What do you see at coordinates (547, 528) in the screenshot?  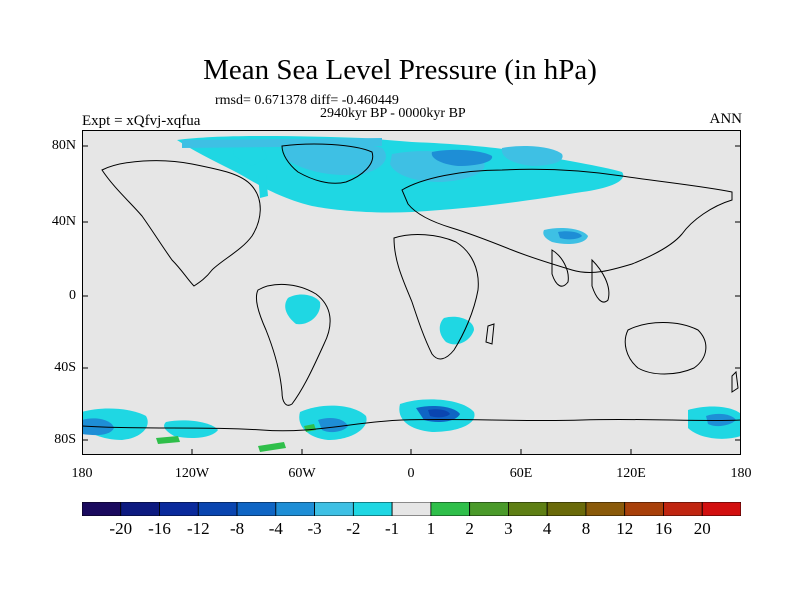 I see `colorbar-label: 4` at bounding box center [547, 528].